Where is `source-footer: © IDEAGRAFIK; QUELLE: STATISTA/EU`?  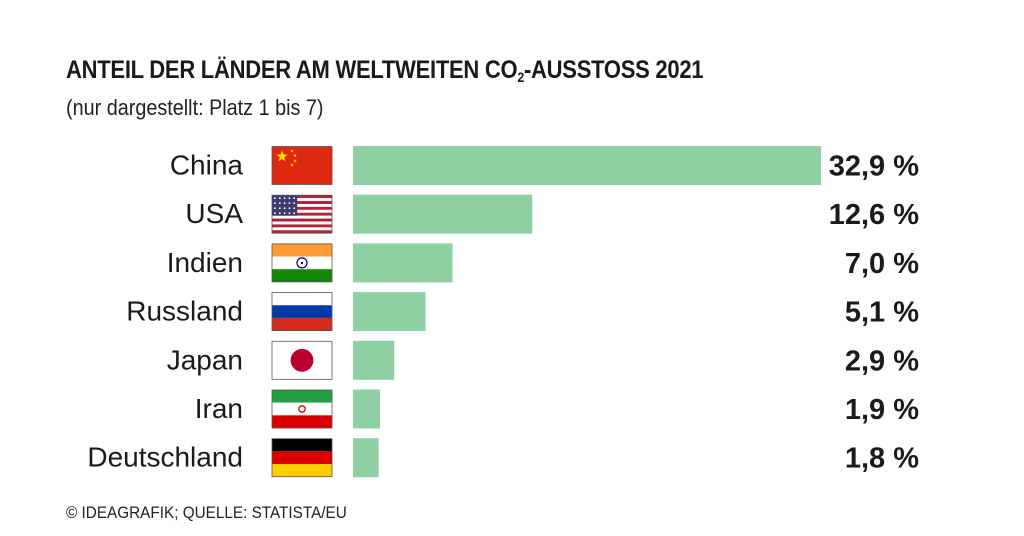 source-footer: © IDEAGRAFIK; QUELLE: STATISTA/EU is located at coordinates (206, 512).